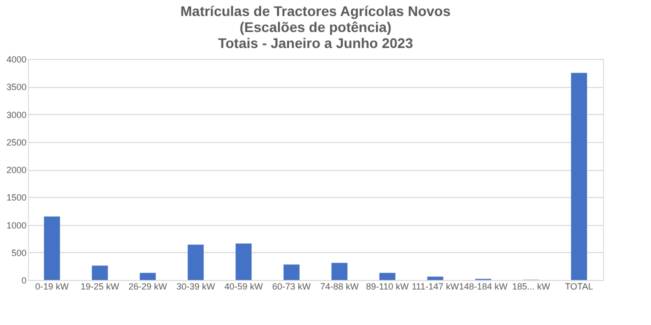 The width and height of the screenshot is (651, 325). I want to click on x-tick-label: 40-59 kW, so click(244, 287).